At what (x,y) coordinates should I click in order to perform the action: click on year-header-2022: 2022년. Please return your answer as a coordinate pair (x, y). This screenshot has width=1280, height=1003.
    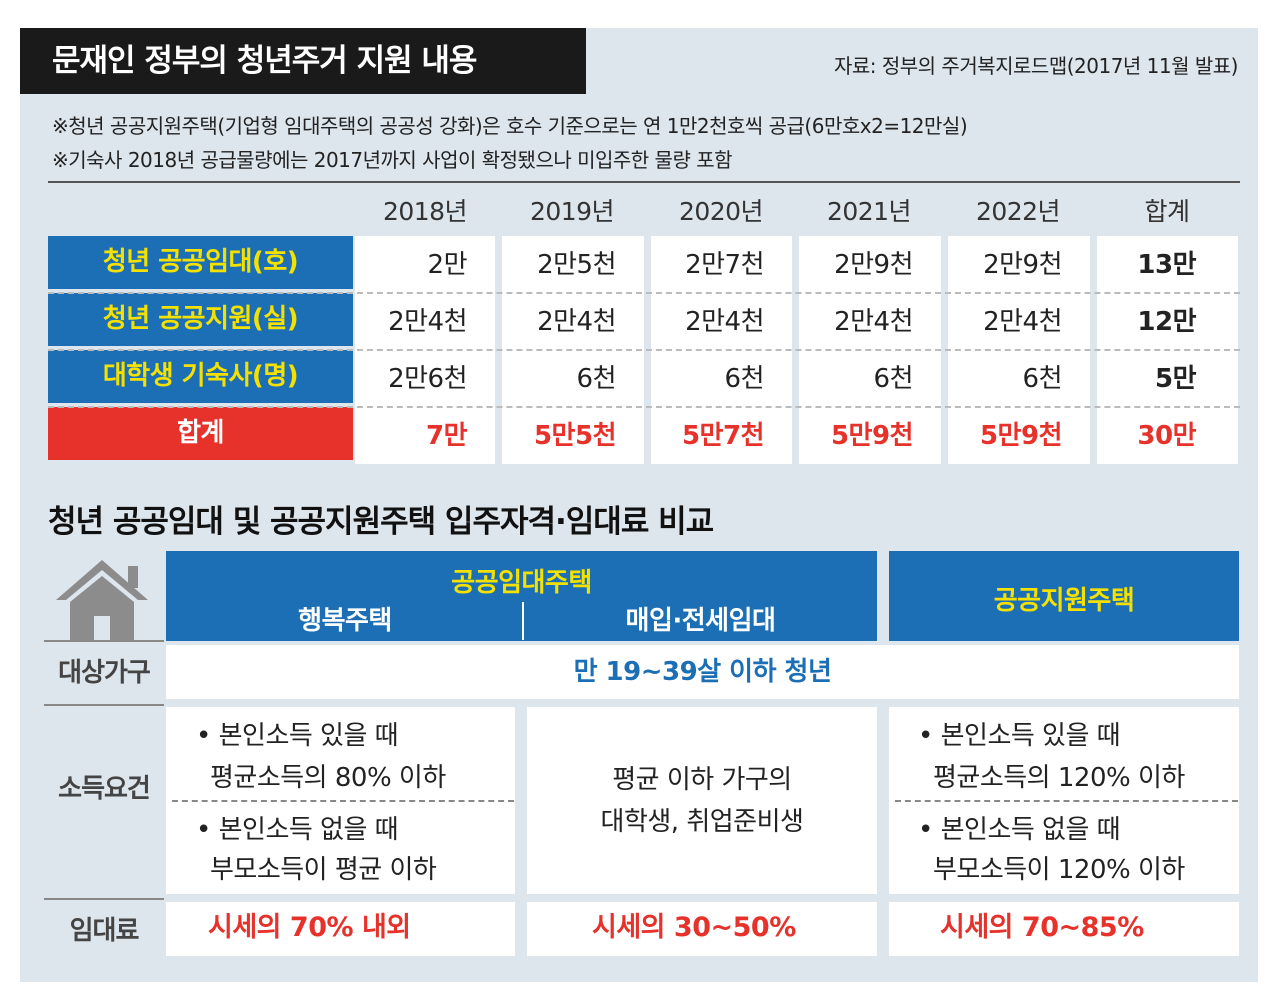
    Looking at the image, I should click on (1018, 211).